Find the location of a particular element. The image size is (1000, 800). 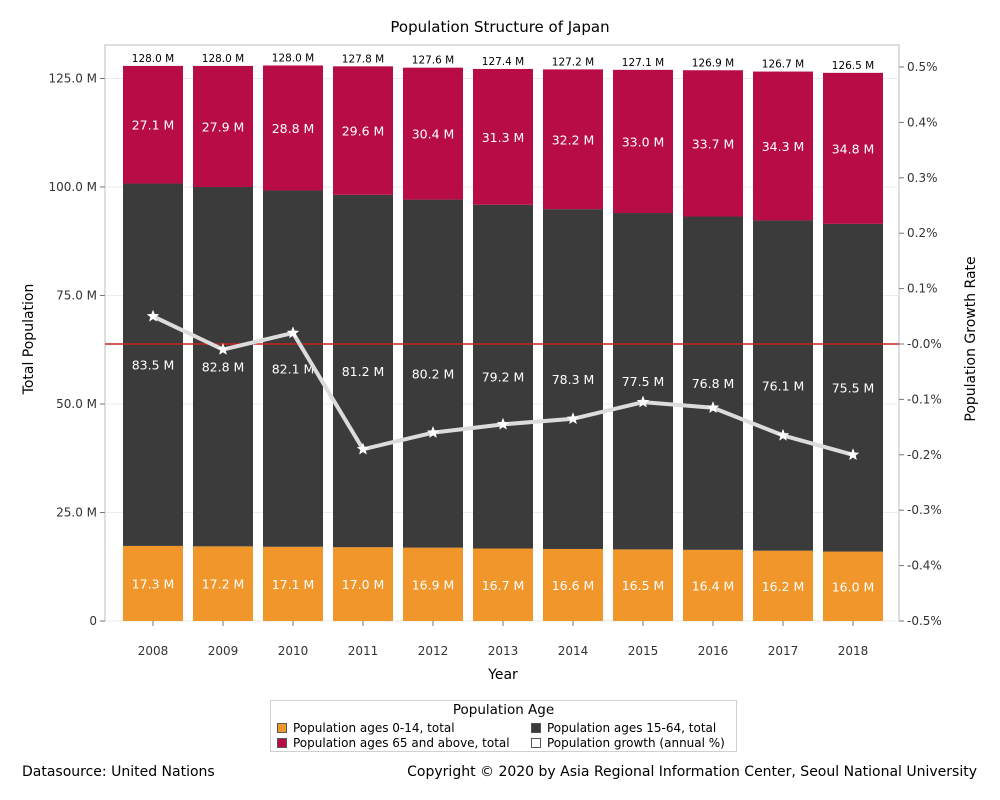

bar-label-ages-0-14: 16.2 M is located at coordinates (783, 586).